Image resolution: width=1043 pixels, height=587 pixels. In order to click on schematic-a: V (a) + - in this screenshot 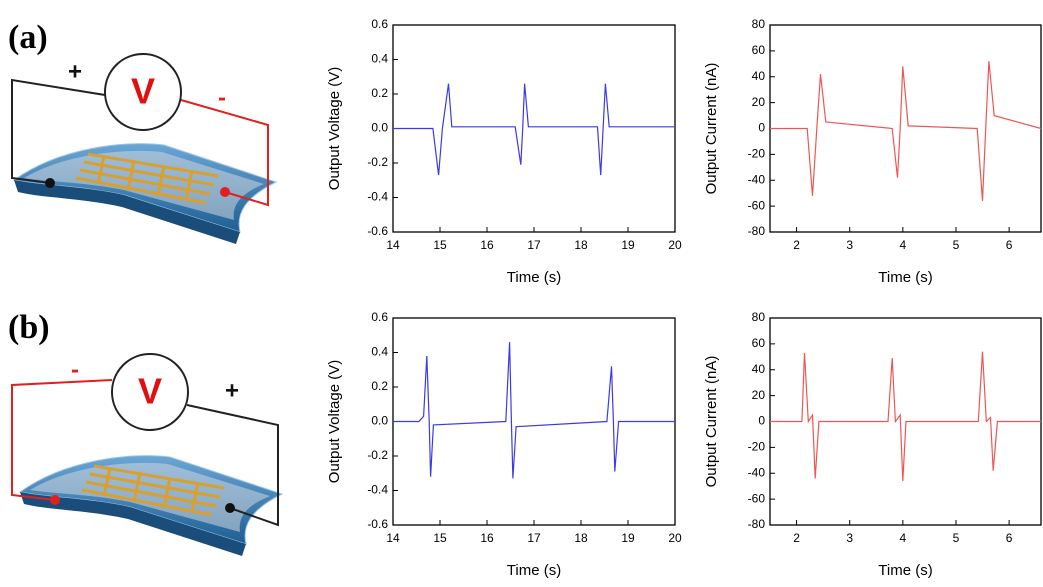, I will do `click(143, 132)`.